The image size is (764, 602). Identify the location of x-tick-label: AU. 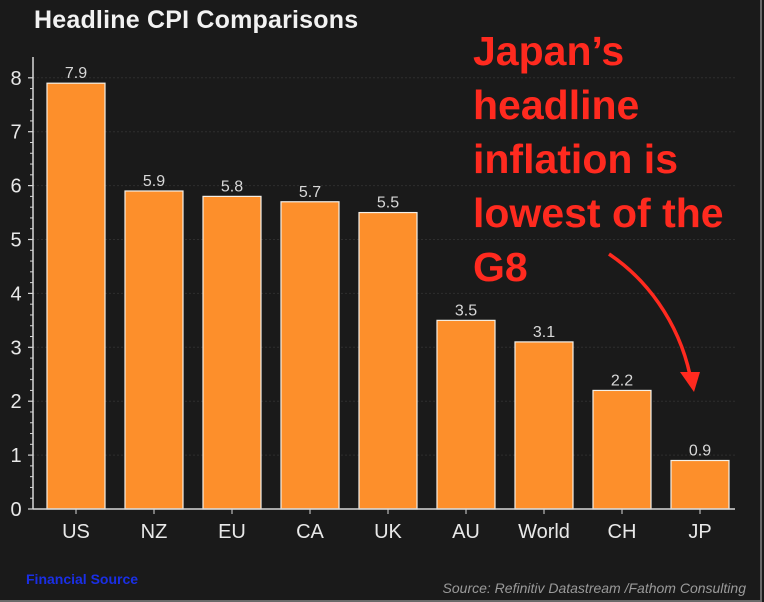
(466, 532).